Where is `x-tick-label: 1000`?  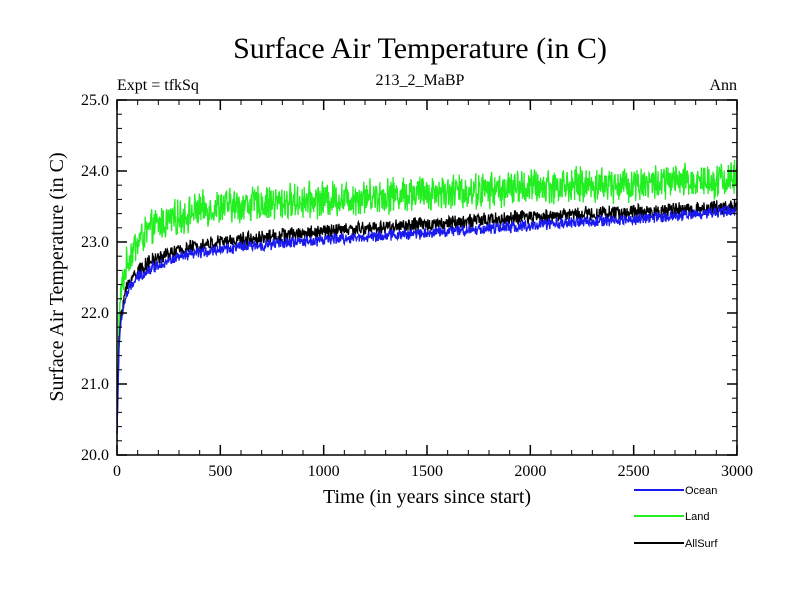 x-tick-label: 1000 is located at coordinates (324, 471).